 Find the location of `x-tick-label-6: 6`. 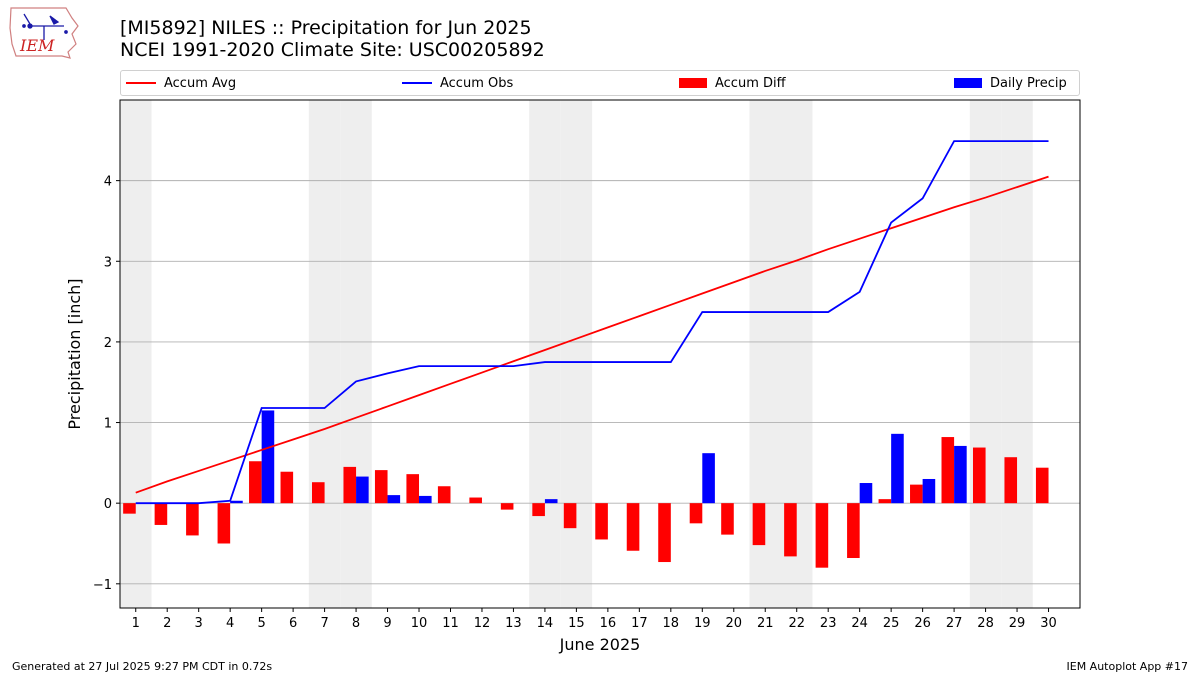

x-tick-label-6: 6 is located at coordinates (293, 623).